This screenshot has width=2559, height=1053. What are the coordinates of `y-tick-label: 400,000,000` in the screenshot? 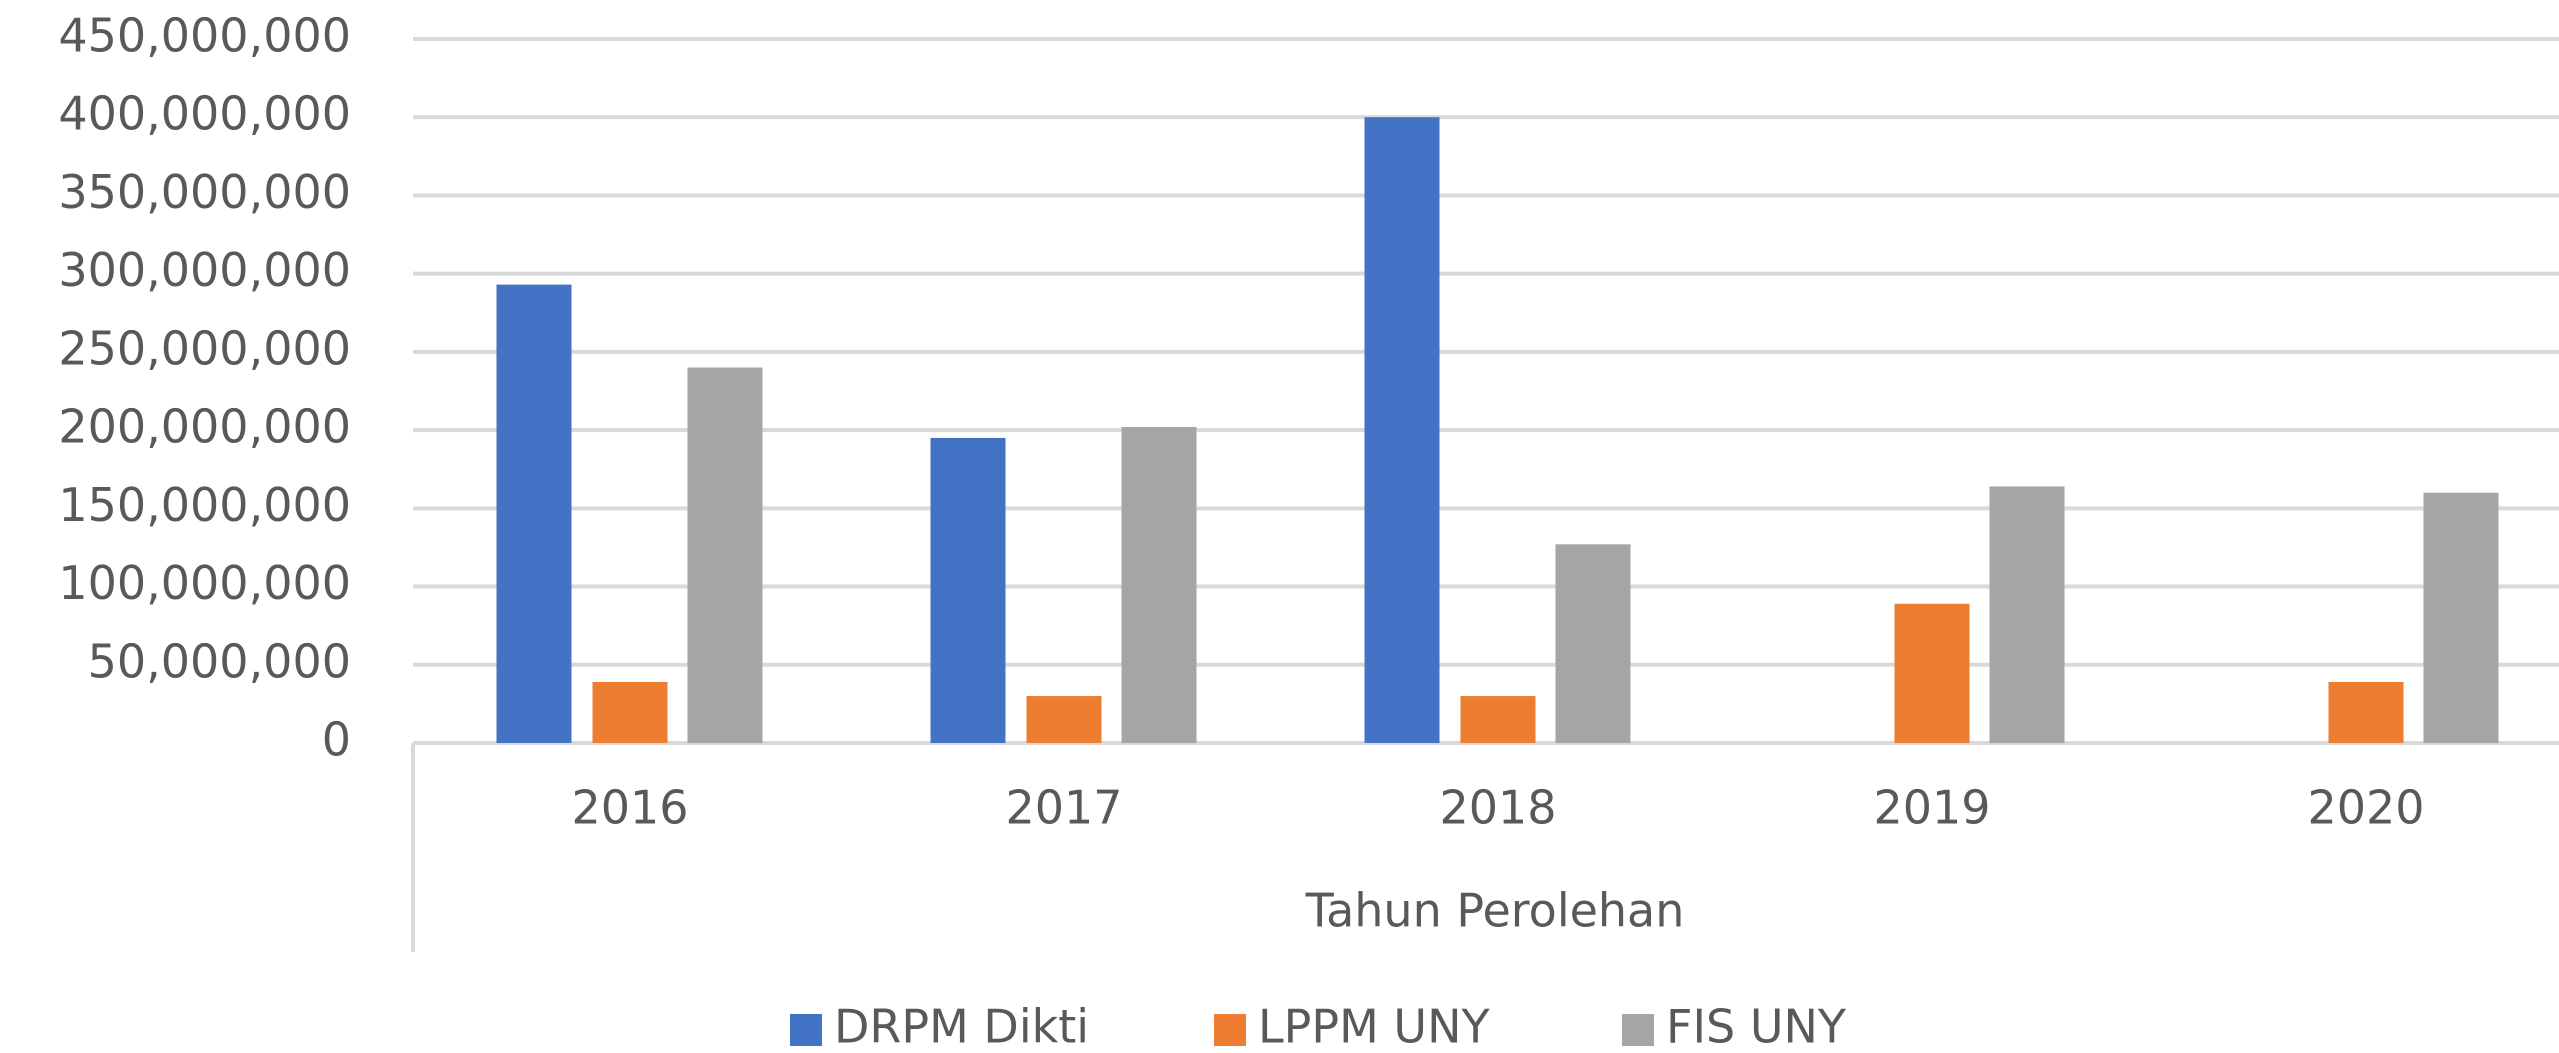 It's located at (204, 114).